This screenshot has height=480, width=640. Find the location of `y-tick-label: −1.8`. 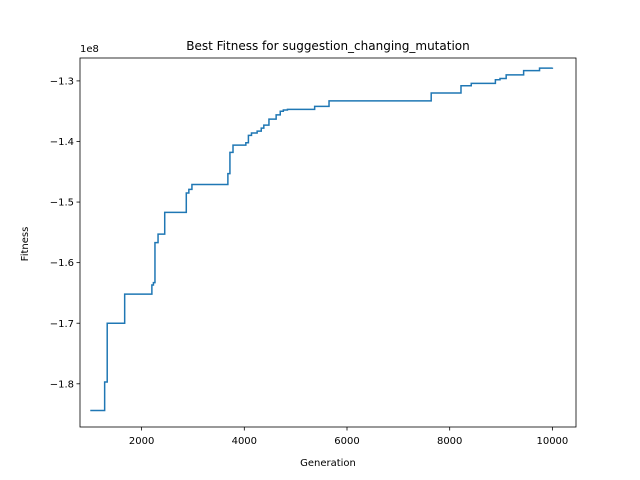

y-tick-label: −1.8 is located at coordinates (62, 384).